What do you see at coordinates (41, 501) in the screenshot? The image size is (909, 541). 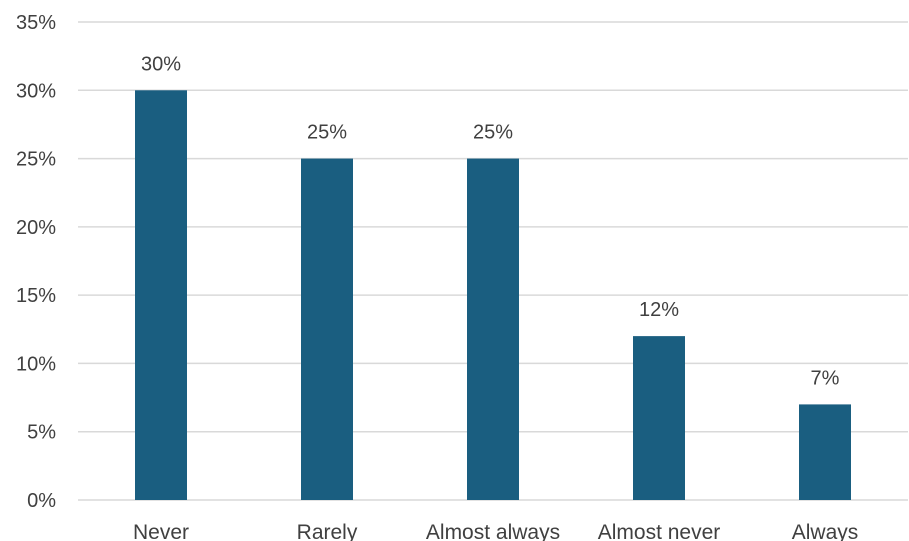 I see `y-tick-label: 0%` at bounding box center [41, 501].